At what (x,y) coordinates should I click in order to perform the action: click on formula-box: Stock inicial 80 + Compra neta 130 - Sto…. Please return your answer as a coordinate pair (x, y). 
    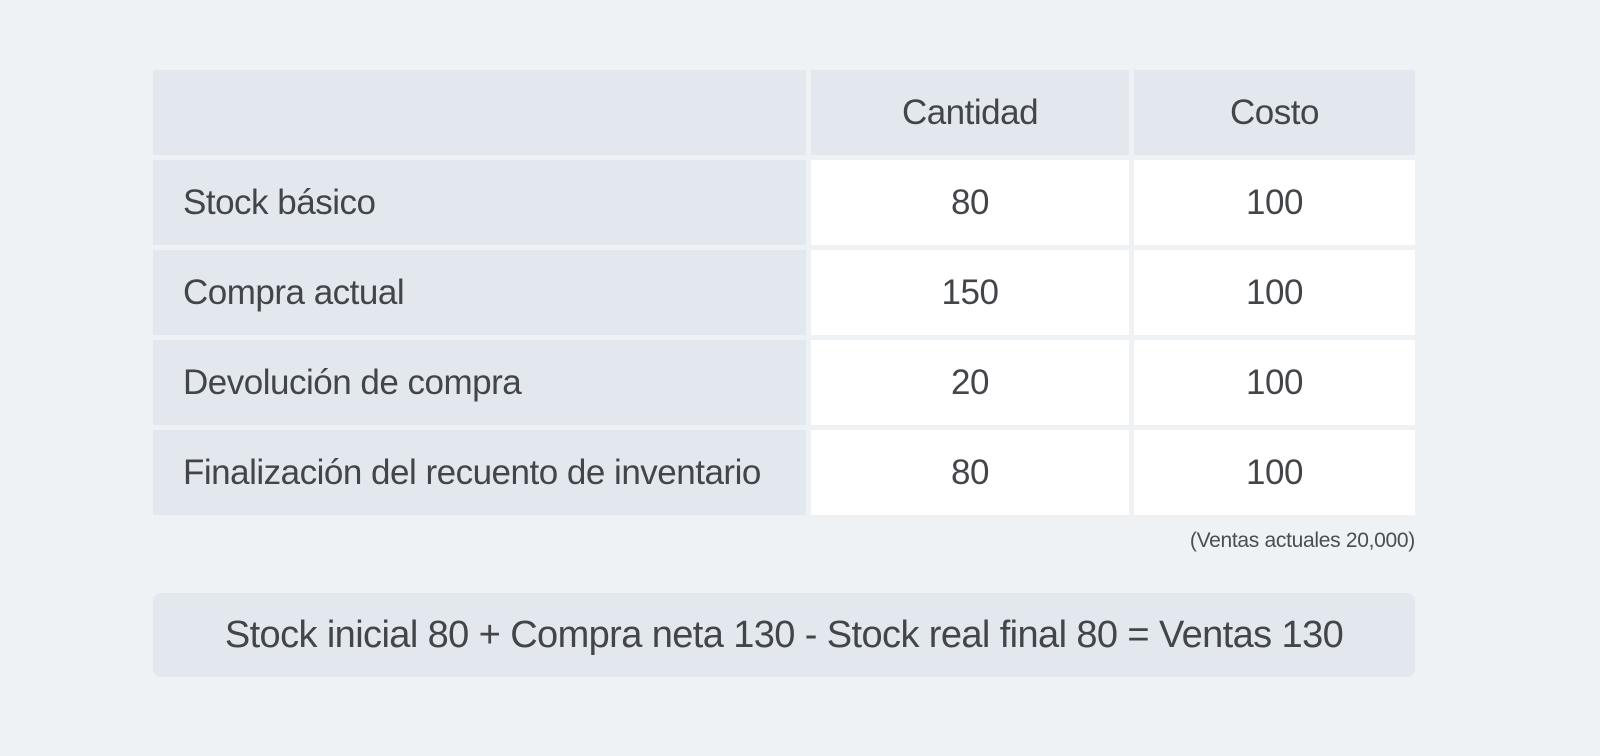
    Looking at the image, I should click on (784, 635).